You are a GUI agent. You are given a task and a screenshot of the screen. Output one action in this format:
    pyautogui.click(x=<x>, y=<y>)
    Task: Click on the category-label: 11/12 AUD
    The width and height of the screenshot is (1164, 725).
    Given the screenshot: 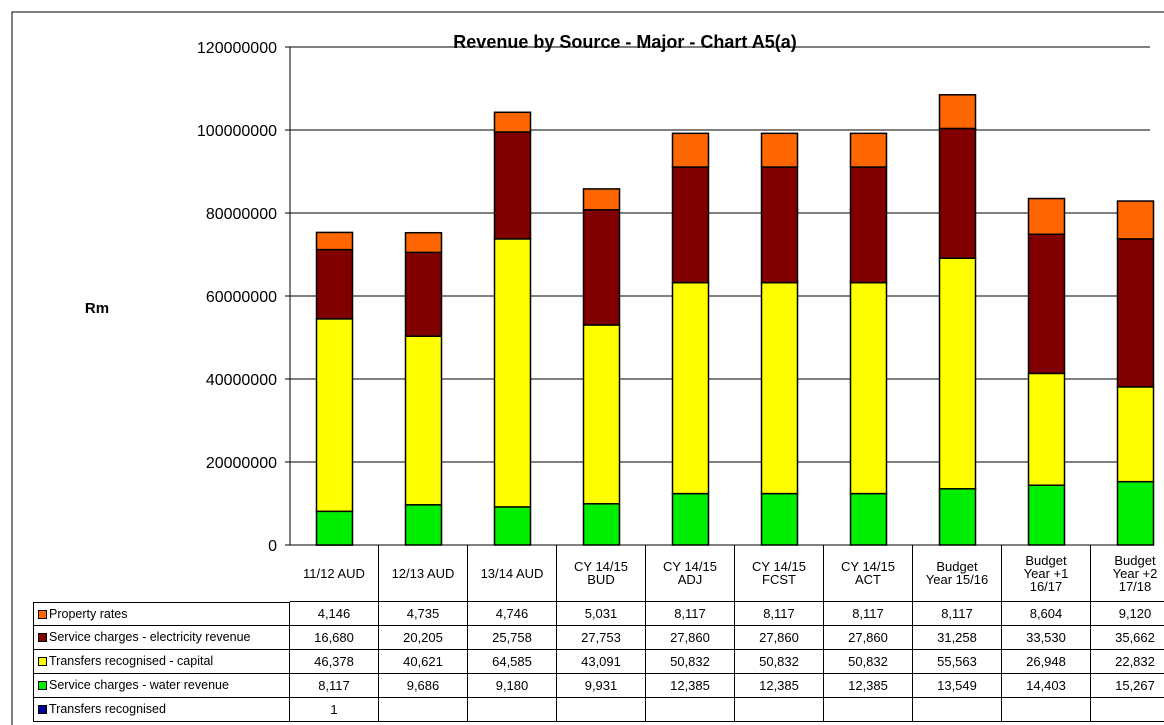 What is the action you would take?
    pyautogui.click(x=334, y=573)
    